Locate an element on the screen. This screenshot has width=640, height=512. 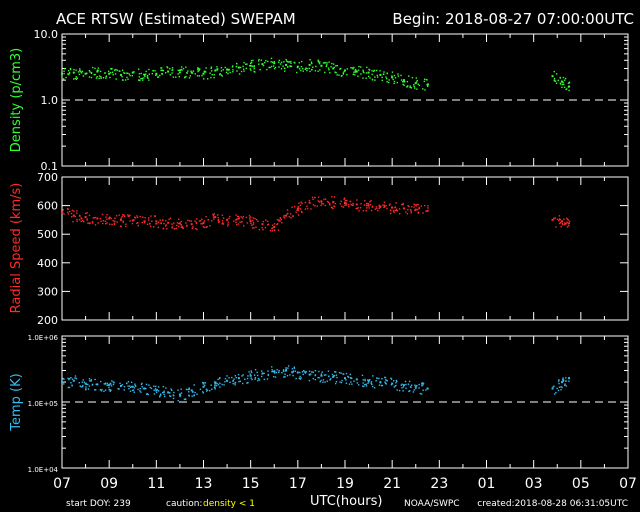
x-tick-label: 07 is located at coordinates (628, 484).